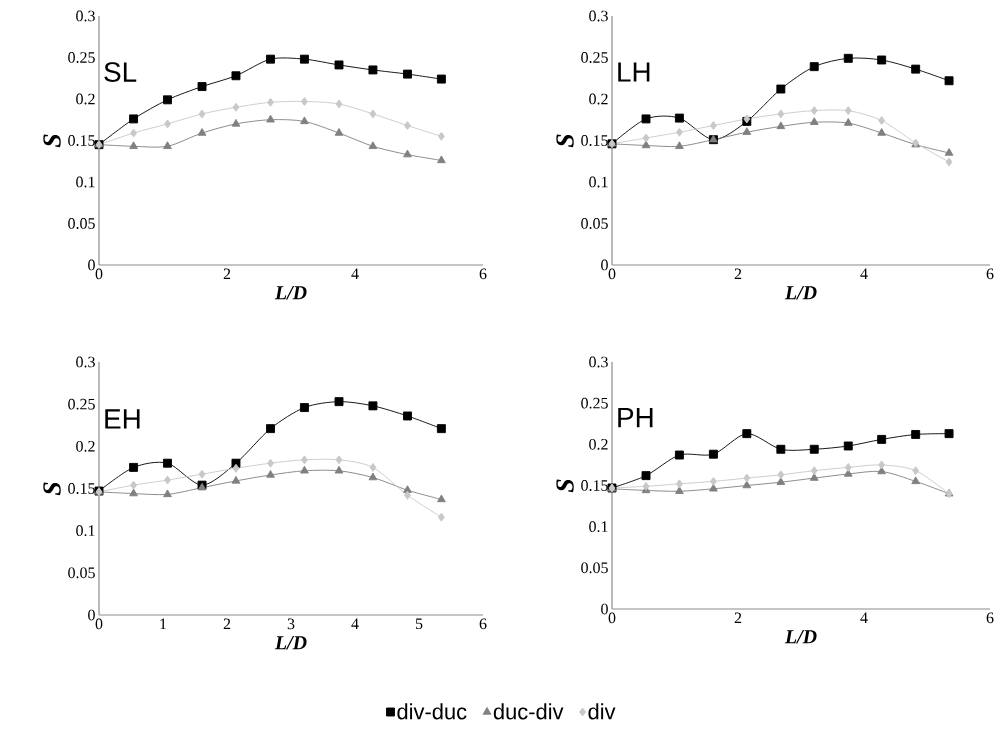 The image size is (1005, 729). Describe the element at coordinates (120, 72) in the screenshot. I see `text: SL` at that location.